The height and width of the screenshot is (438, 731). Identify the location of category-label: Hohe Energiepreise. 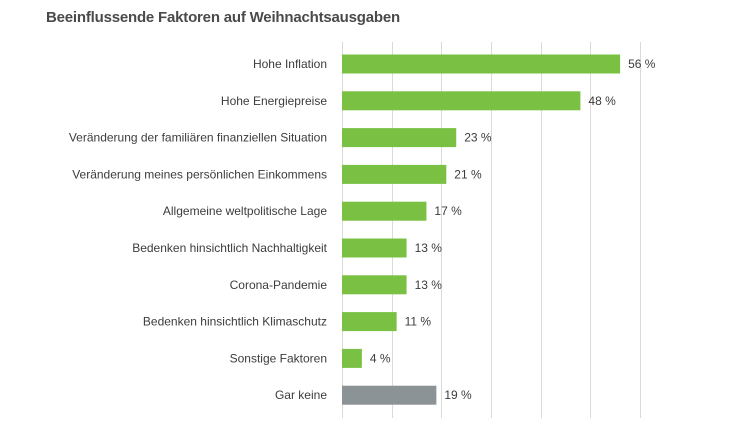
(274, 101).